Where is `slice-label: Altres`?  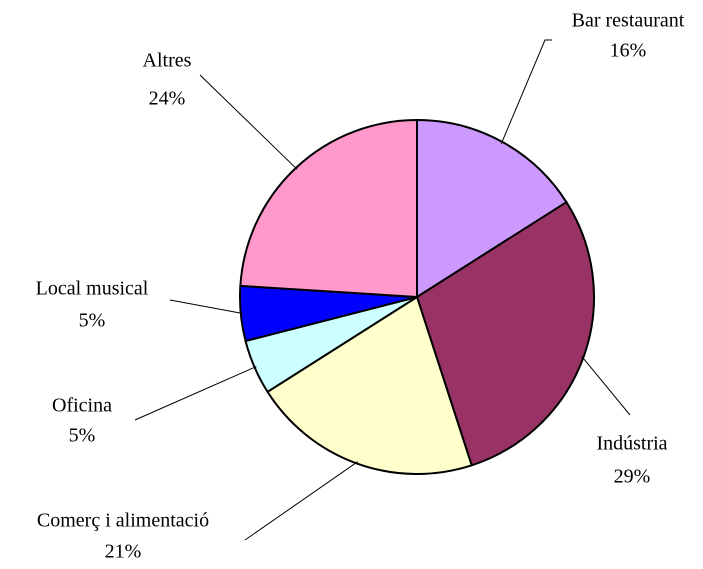 slice-label: Altres is located at coordinates (167, 61).